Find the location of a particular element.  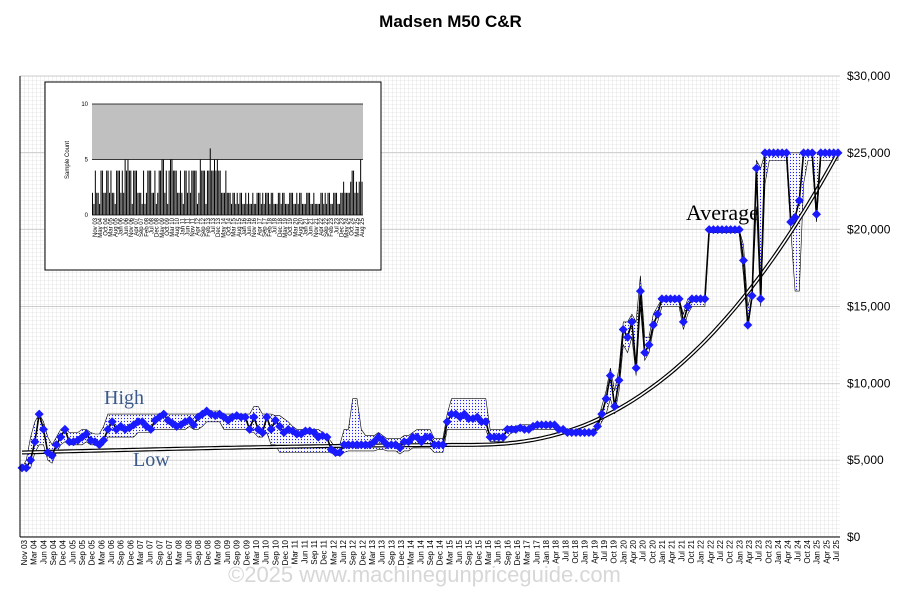

x-tick-label: Jul 25 is located at coordinates (836, 550).